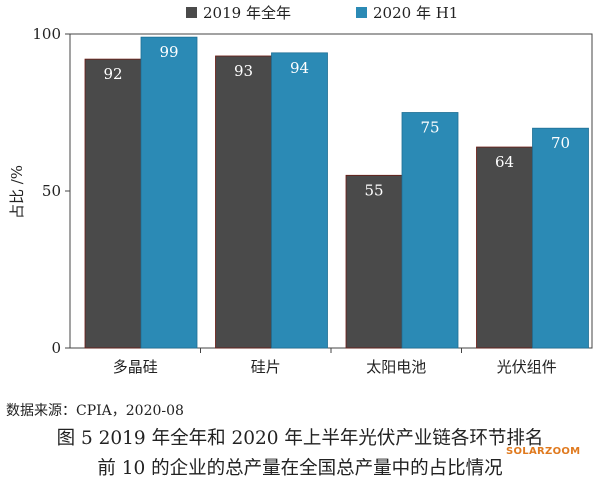 Image resolution: width=600 pixels, height=488 pixels. What do you see at coordinates (300, 468) in the screenshot?
I see `figure-caption-line-2: 前 10 的企业的总产量在全国总产量中的占比情况` at bounding box center [300, 468].